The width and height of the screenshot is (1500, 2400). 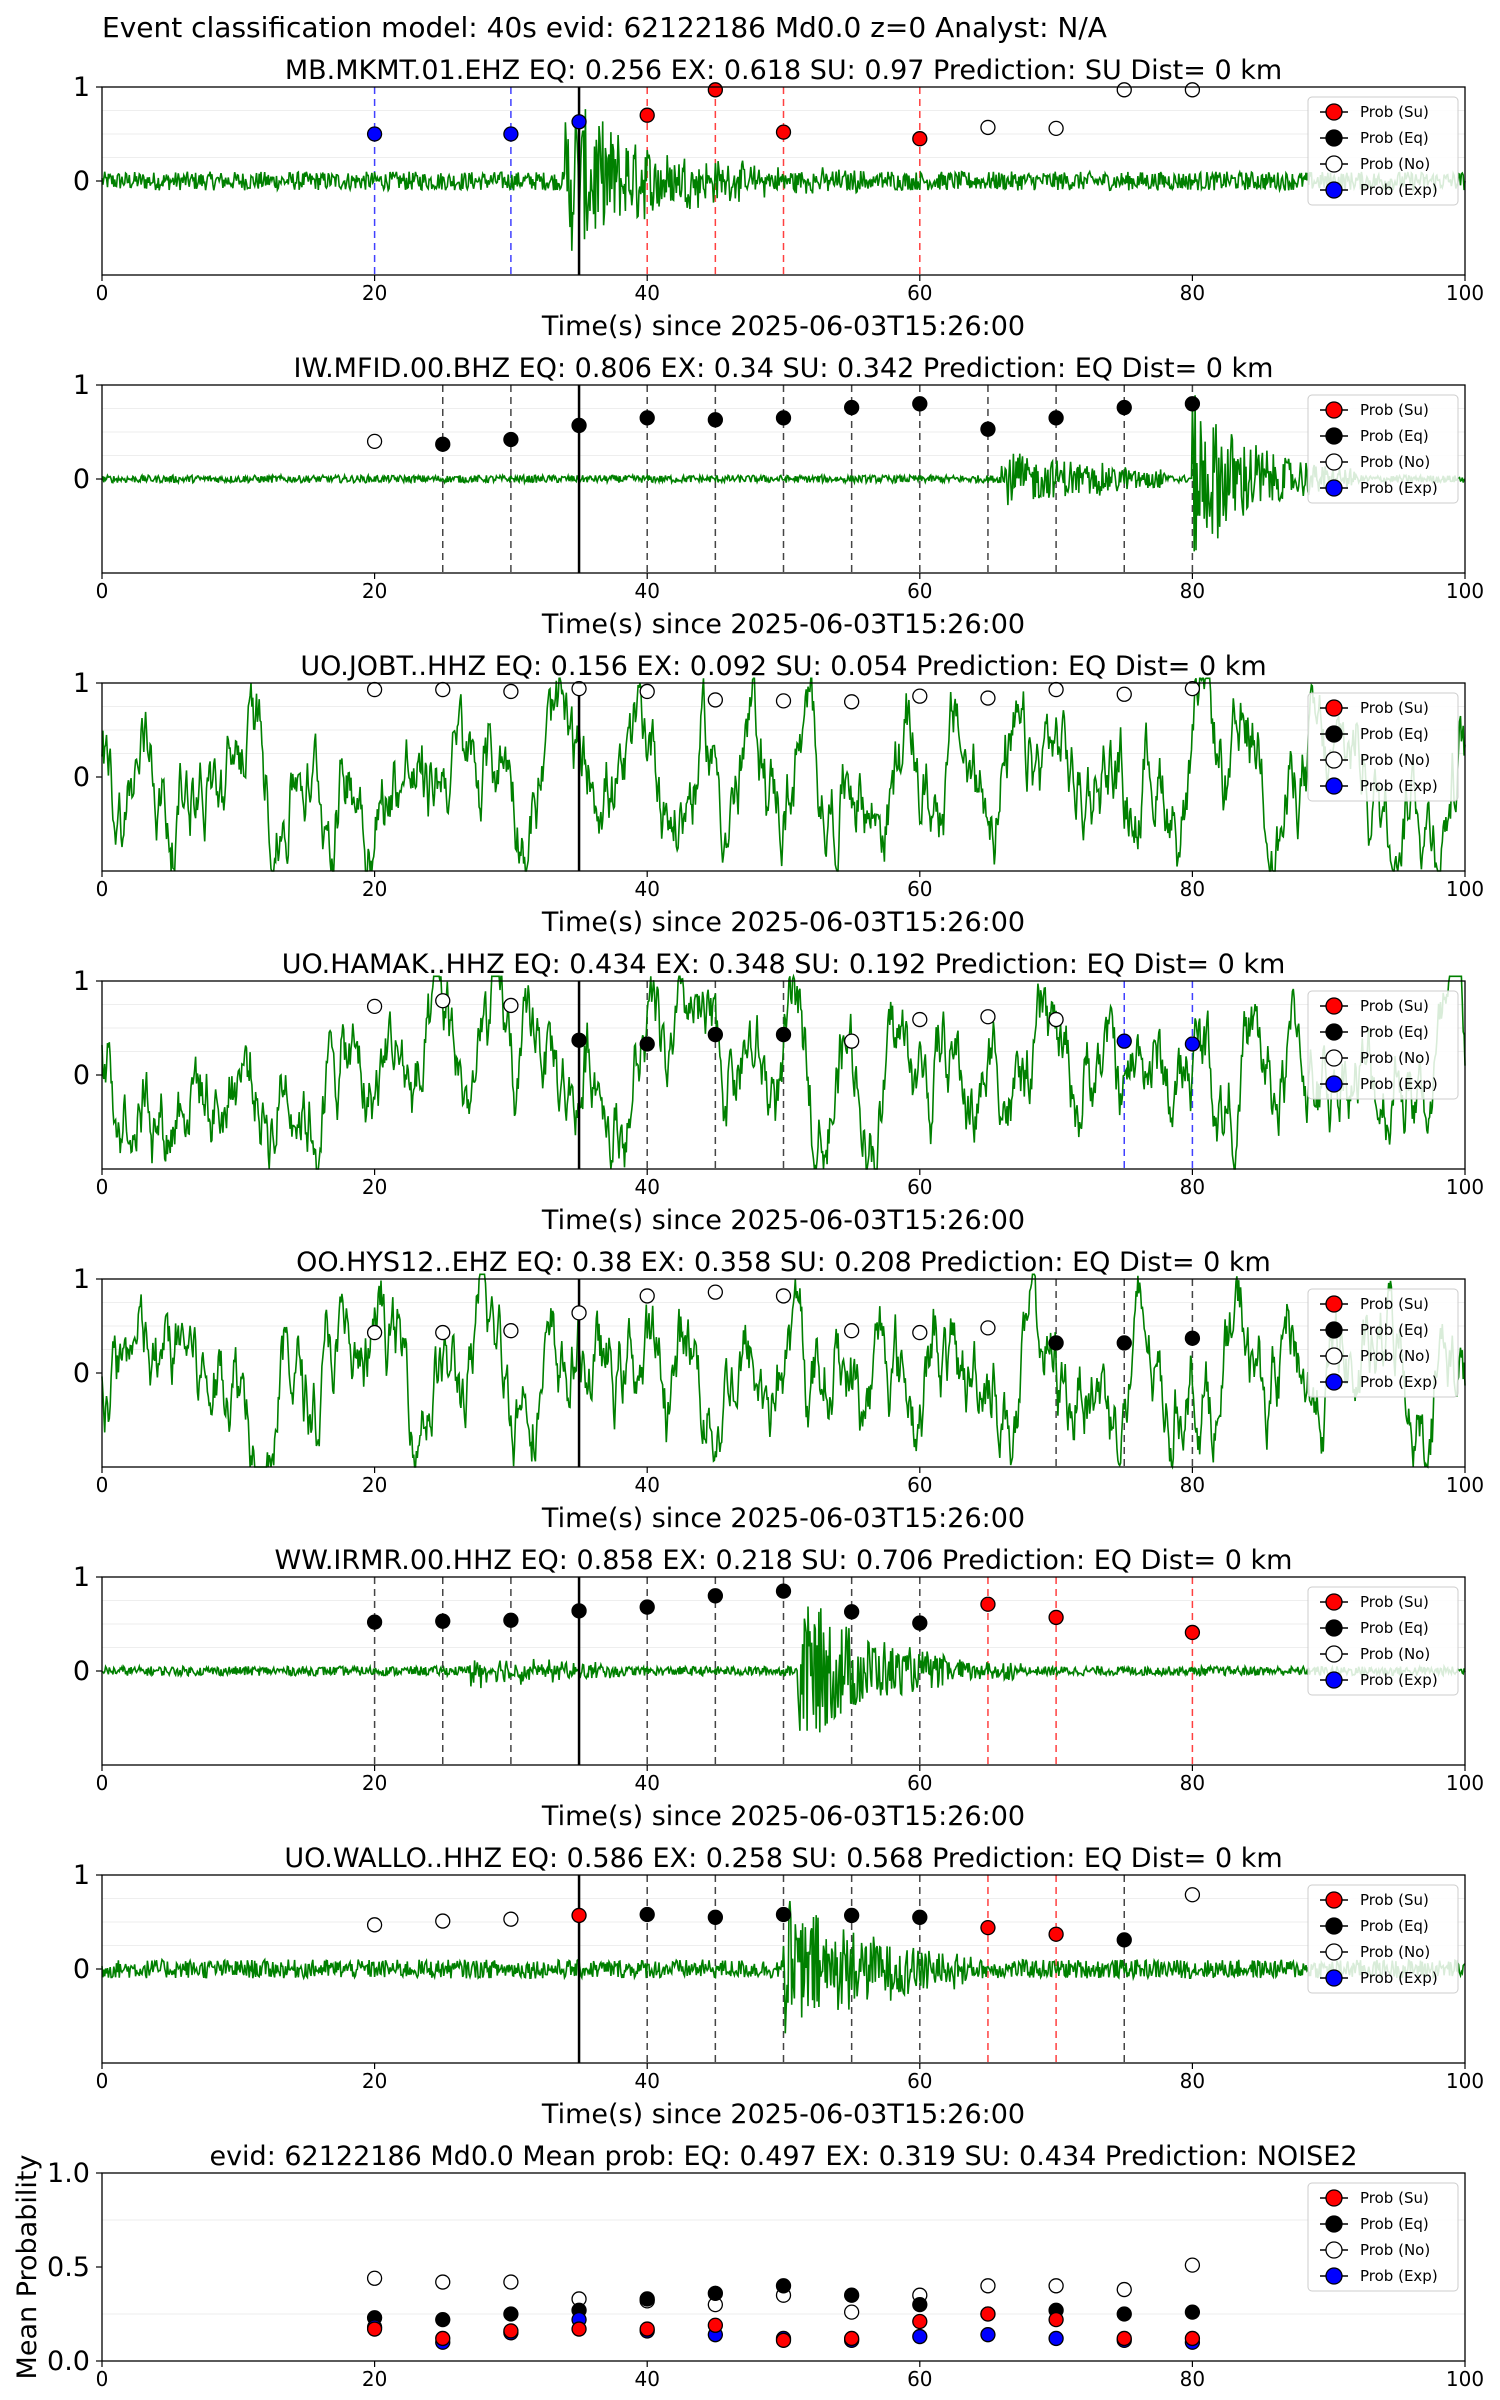 I want to click on legend-marker-su, so click(x=1334, y=1304).